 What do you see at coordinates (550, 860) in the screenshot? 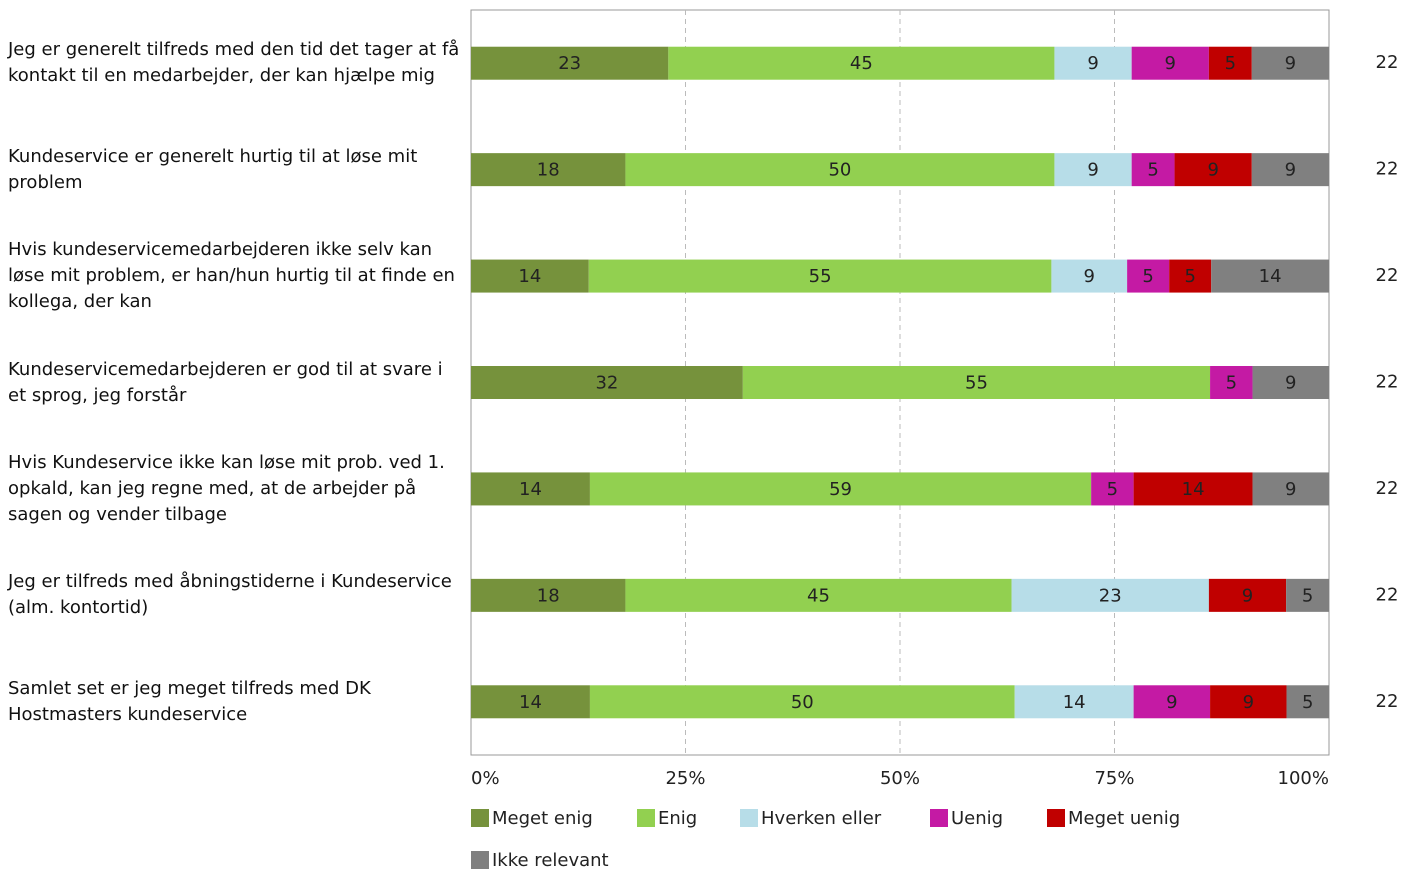
I see `legend-label: Ikke relevant` at bounding box center [550, 860].